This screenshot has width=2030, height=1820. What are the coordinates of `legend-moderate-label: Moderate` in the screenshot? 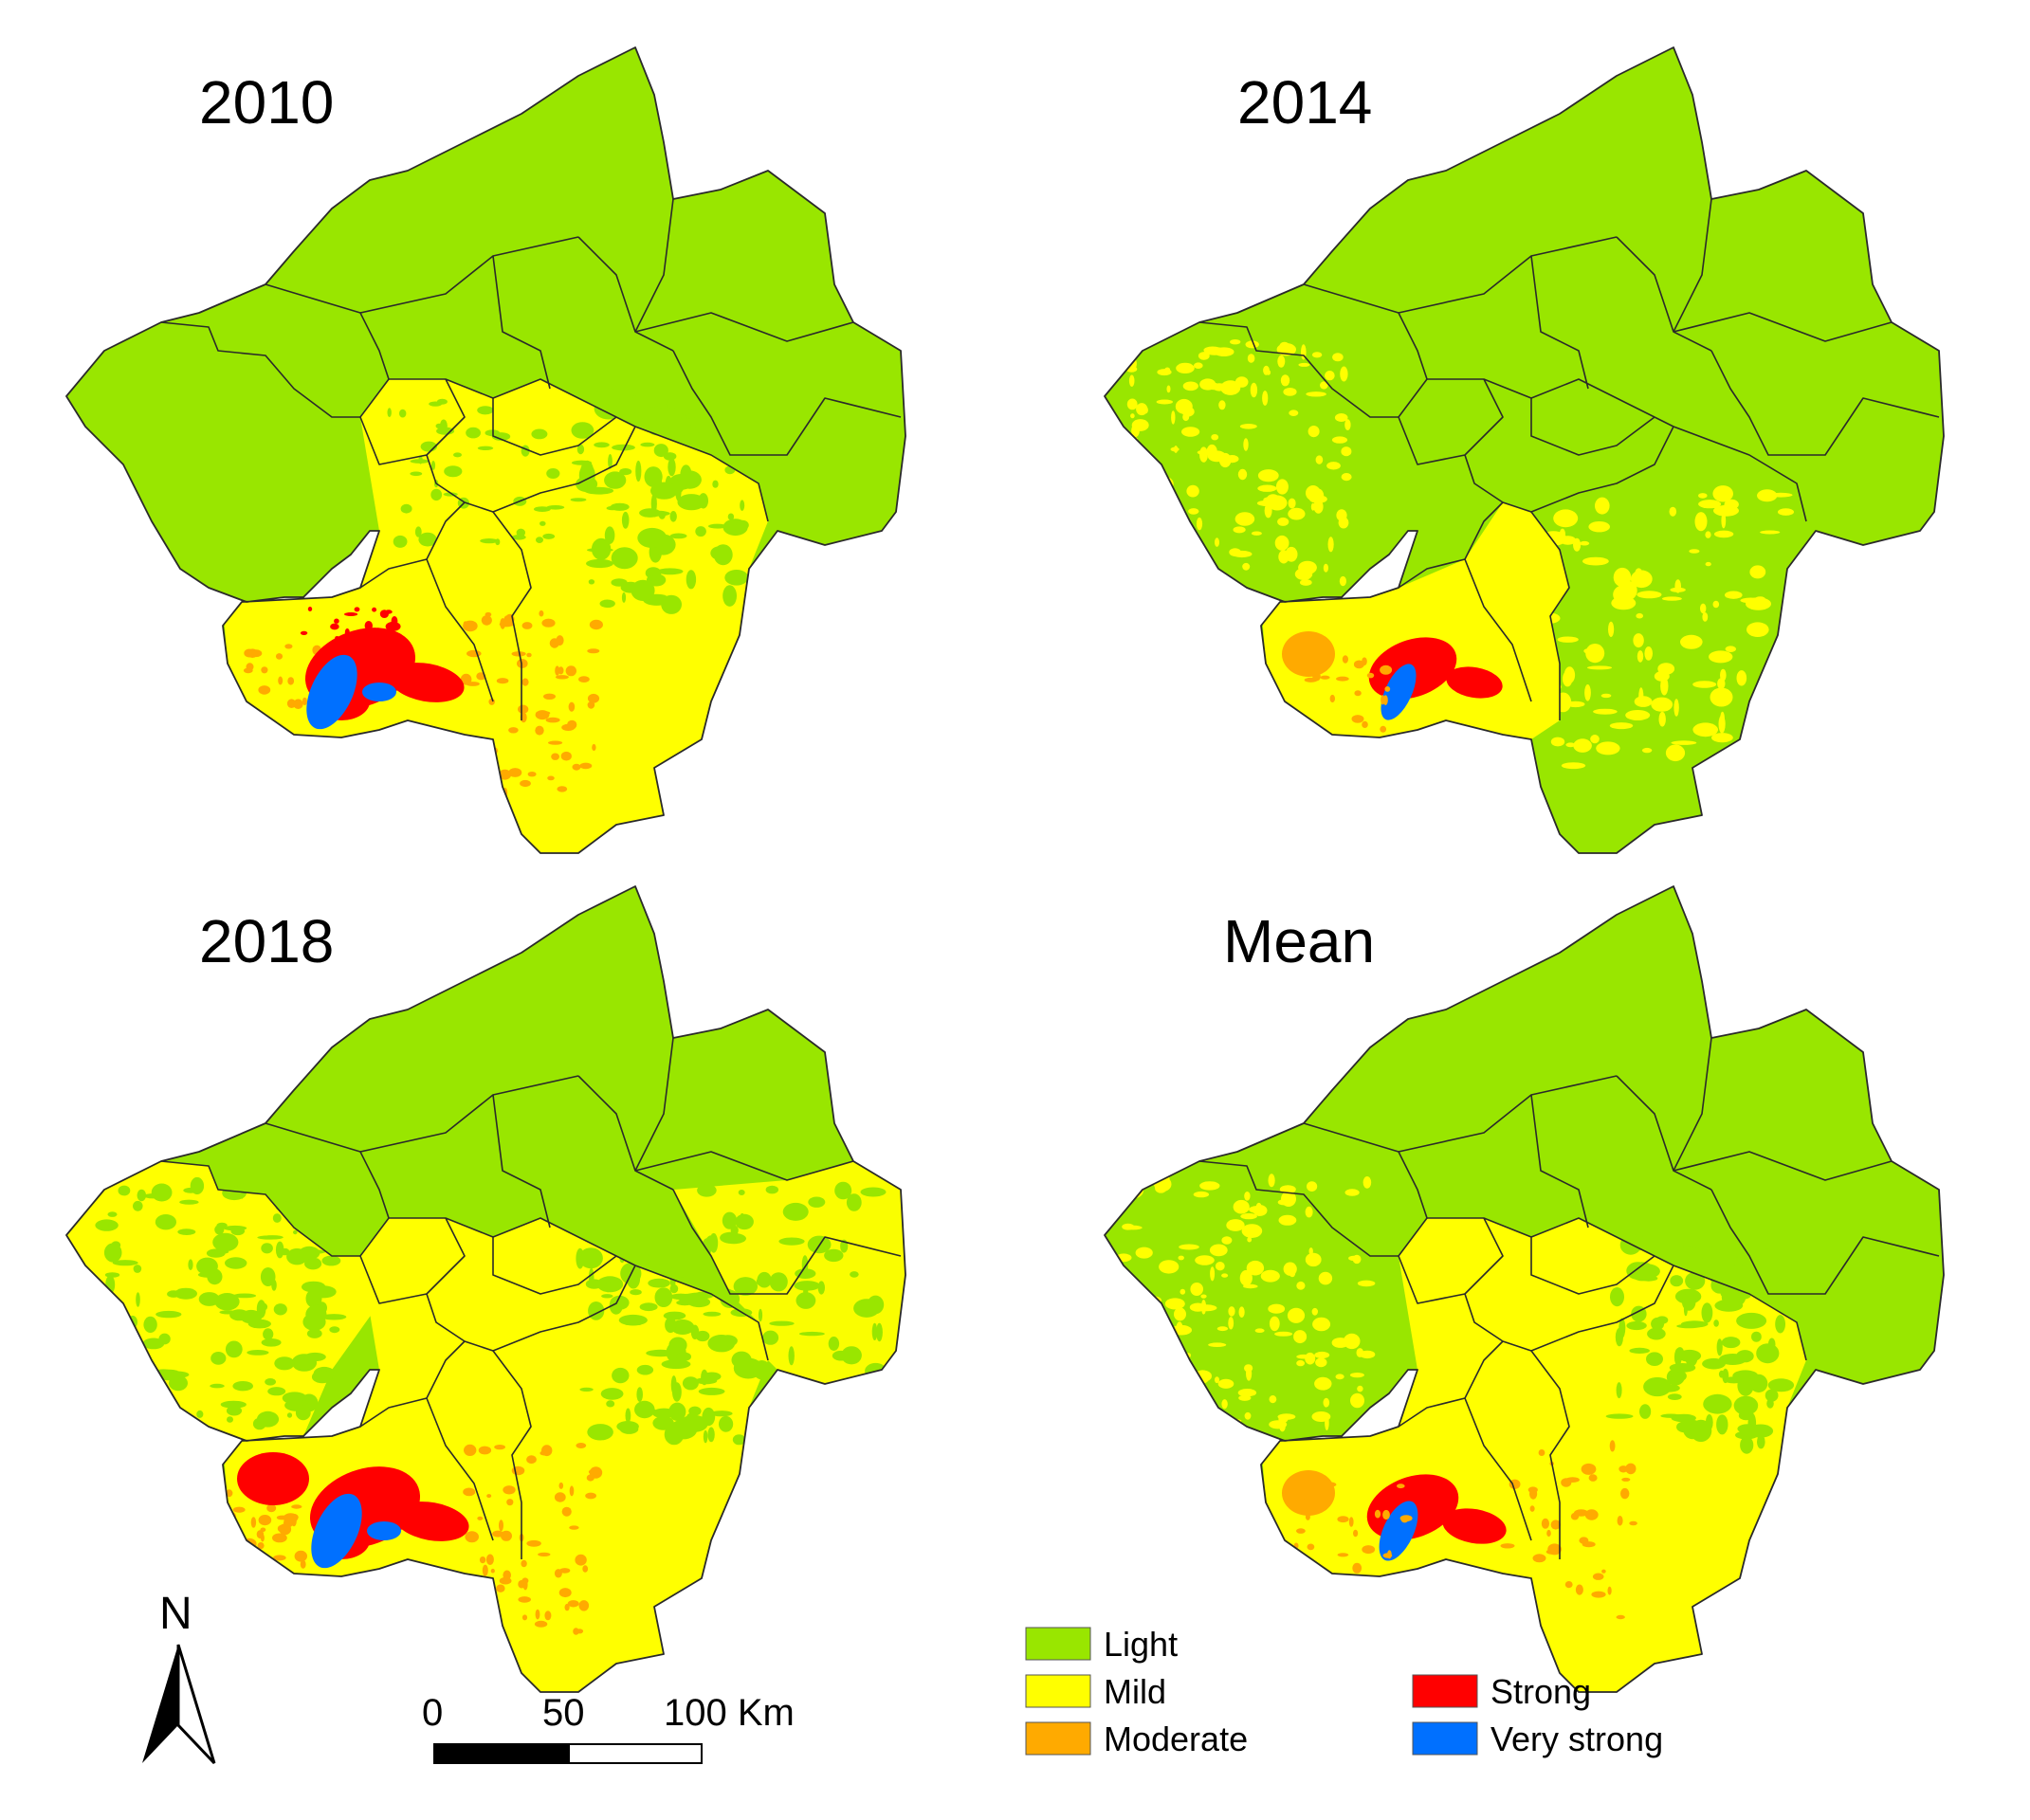 It's located at (1176, 1739).